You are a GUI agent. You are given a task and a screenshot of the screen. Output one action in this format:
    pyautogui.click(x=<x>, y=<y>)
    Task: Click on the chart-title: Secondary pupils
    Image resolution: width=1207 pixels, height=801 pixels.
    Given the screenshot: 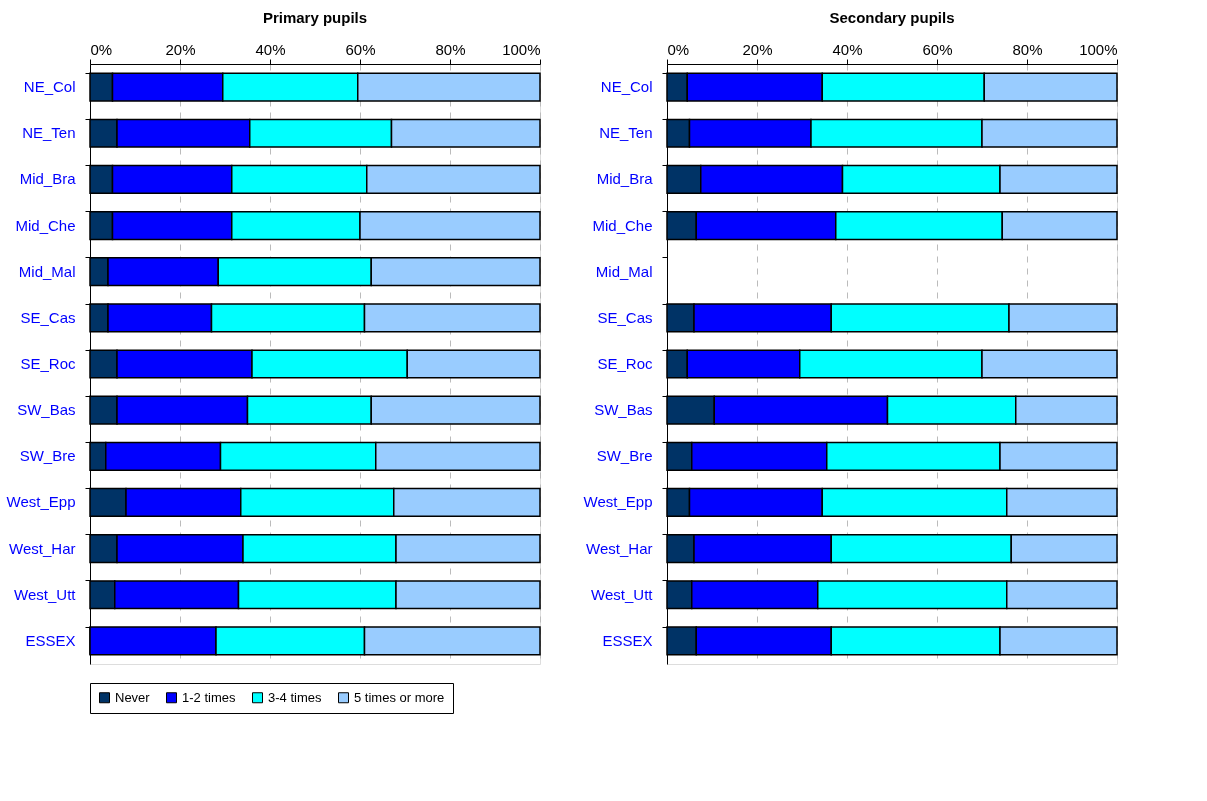 What is the action you would take?
    pyautogui.click(x=892, y=17)
    